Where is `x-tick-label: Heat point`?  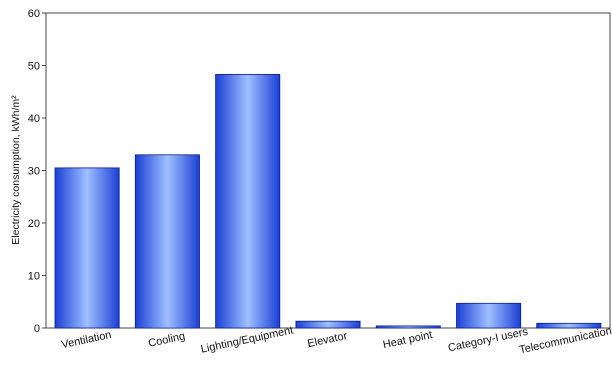
x-tick-label: Heat point is located at coordinates (408, 340).